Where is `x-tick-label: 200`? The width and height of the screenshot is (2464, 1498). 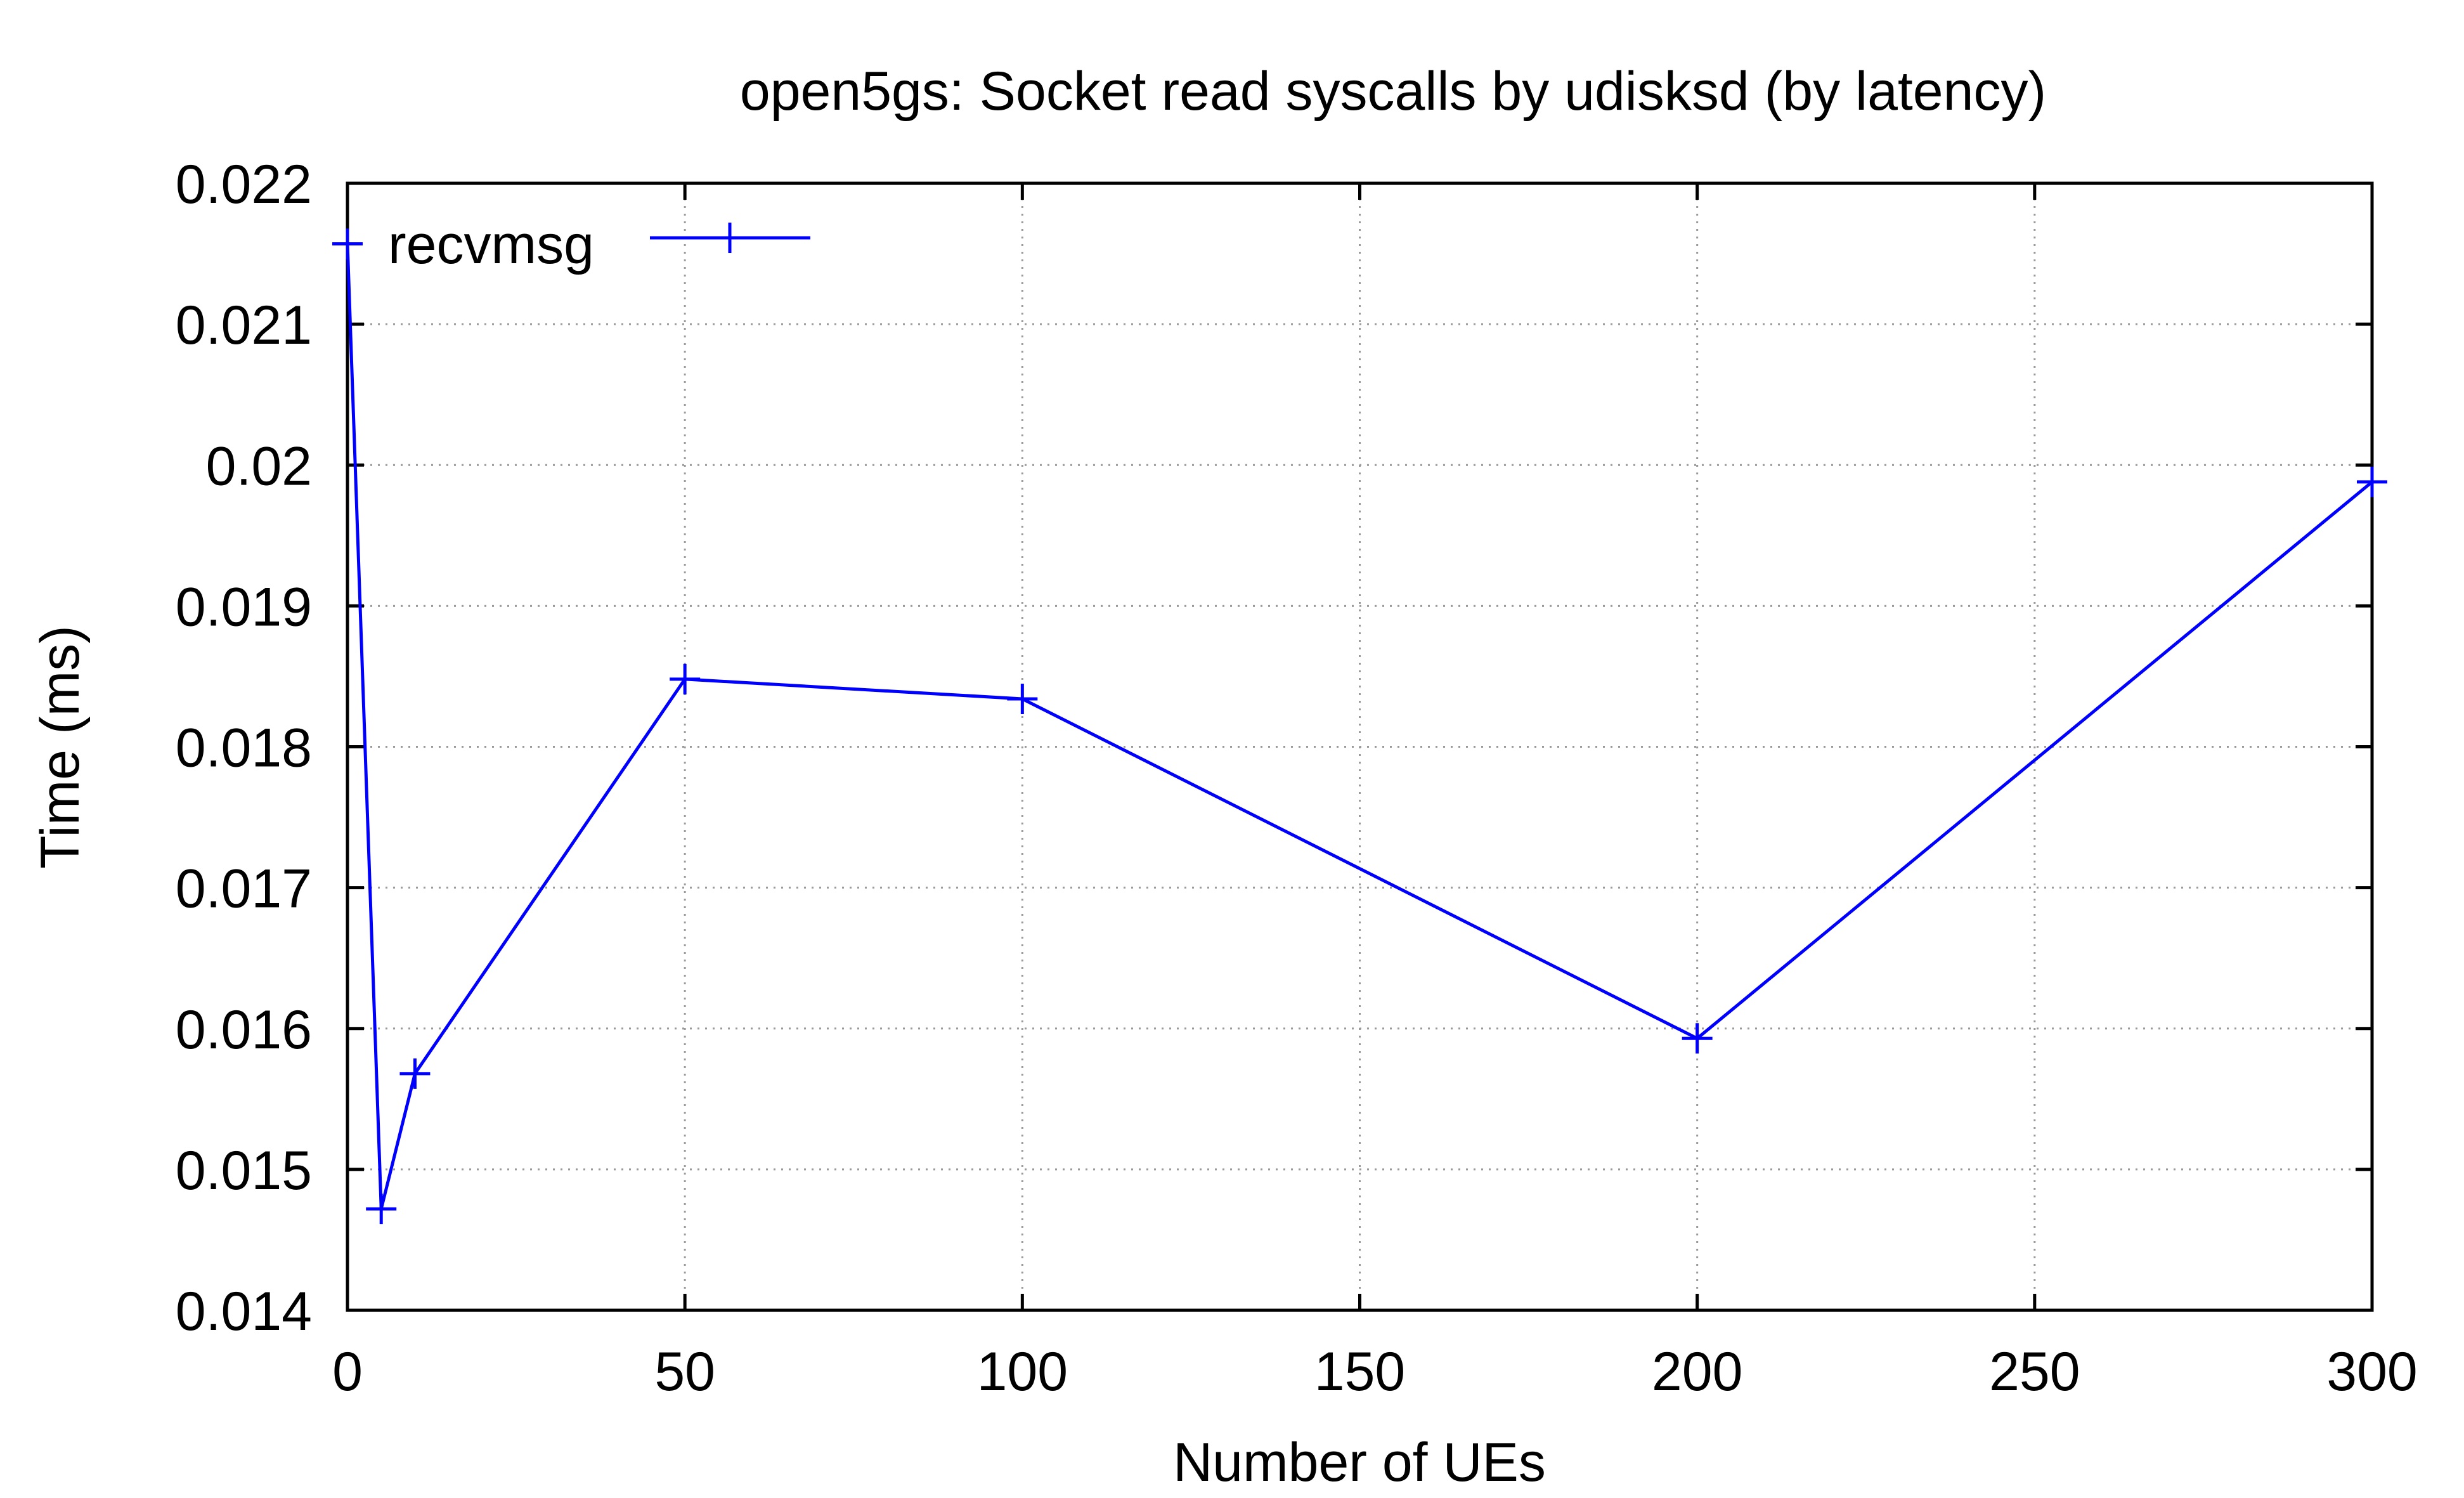 x-tick-label: 200 is located at coordinates (1697, 1372).